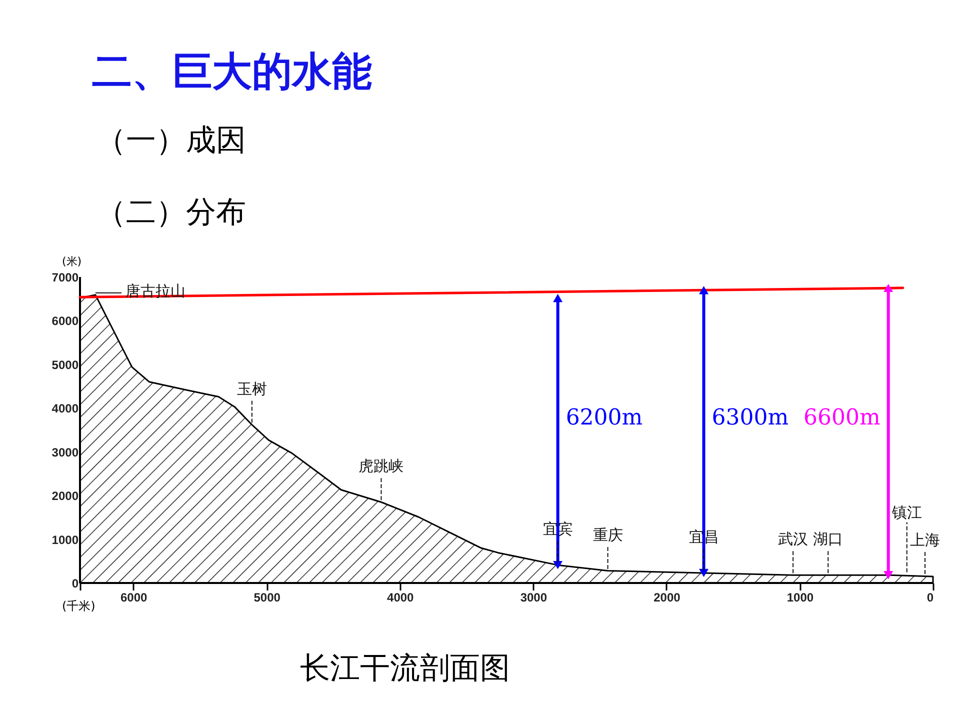 The width and height of the screenshot is (960, 720). Describe the element at coordinates (65, 496) in the screenshot. I see `y-tick-label: 2000` at that location.